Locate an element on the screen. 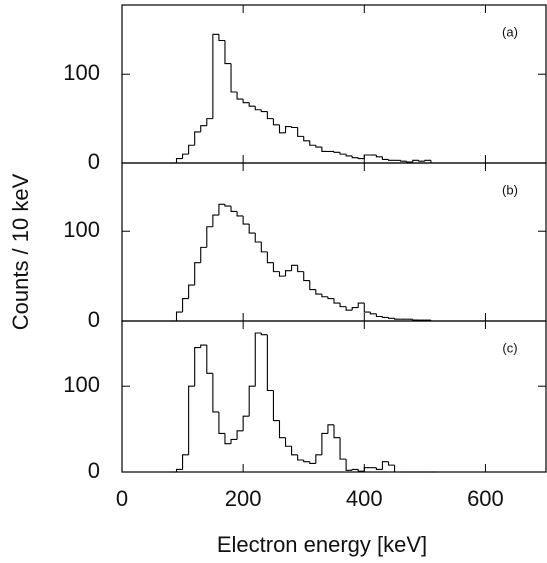 This screenshot has height=563, width=547. panel-label: (b) is located at coordinates (510, 189).